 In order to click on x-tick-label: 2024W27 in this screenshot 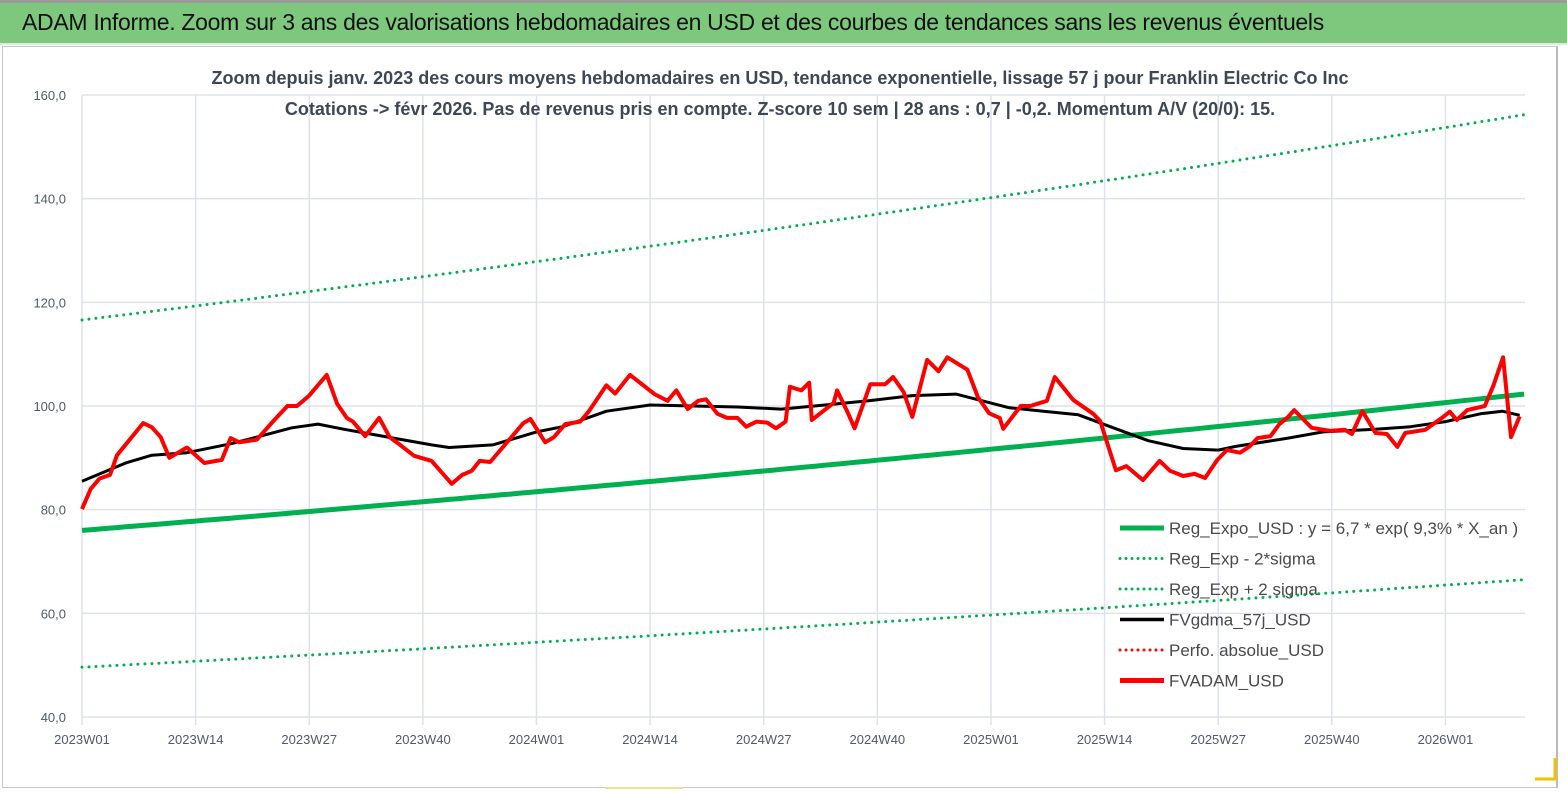, I will do `click(764, 739)`.